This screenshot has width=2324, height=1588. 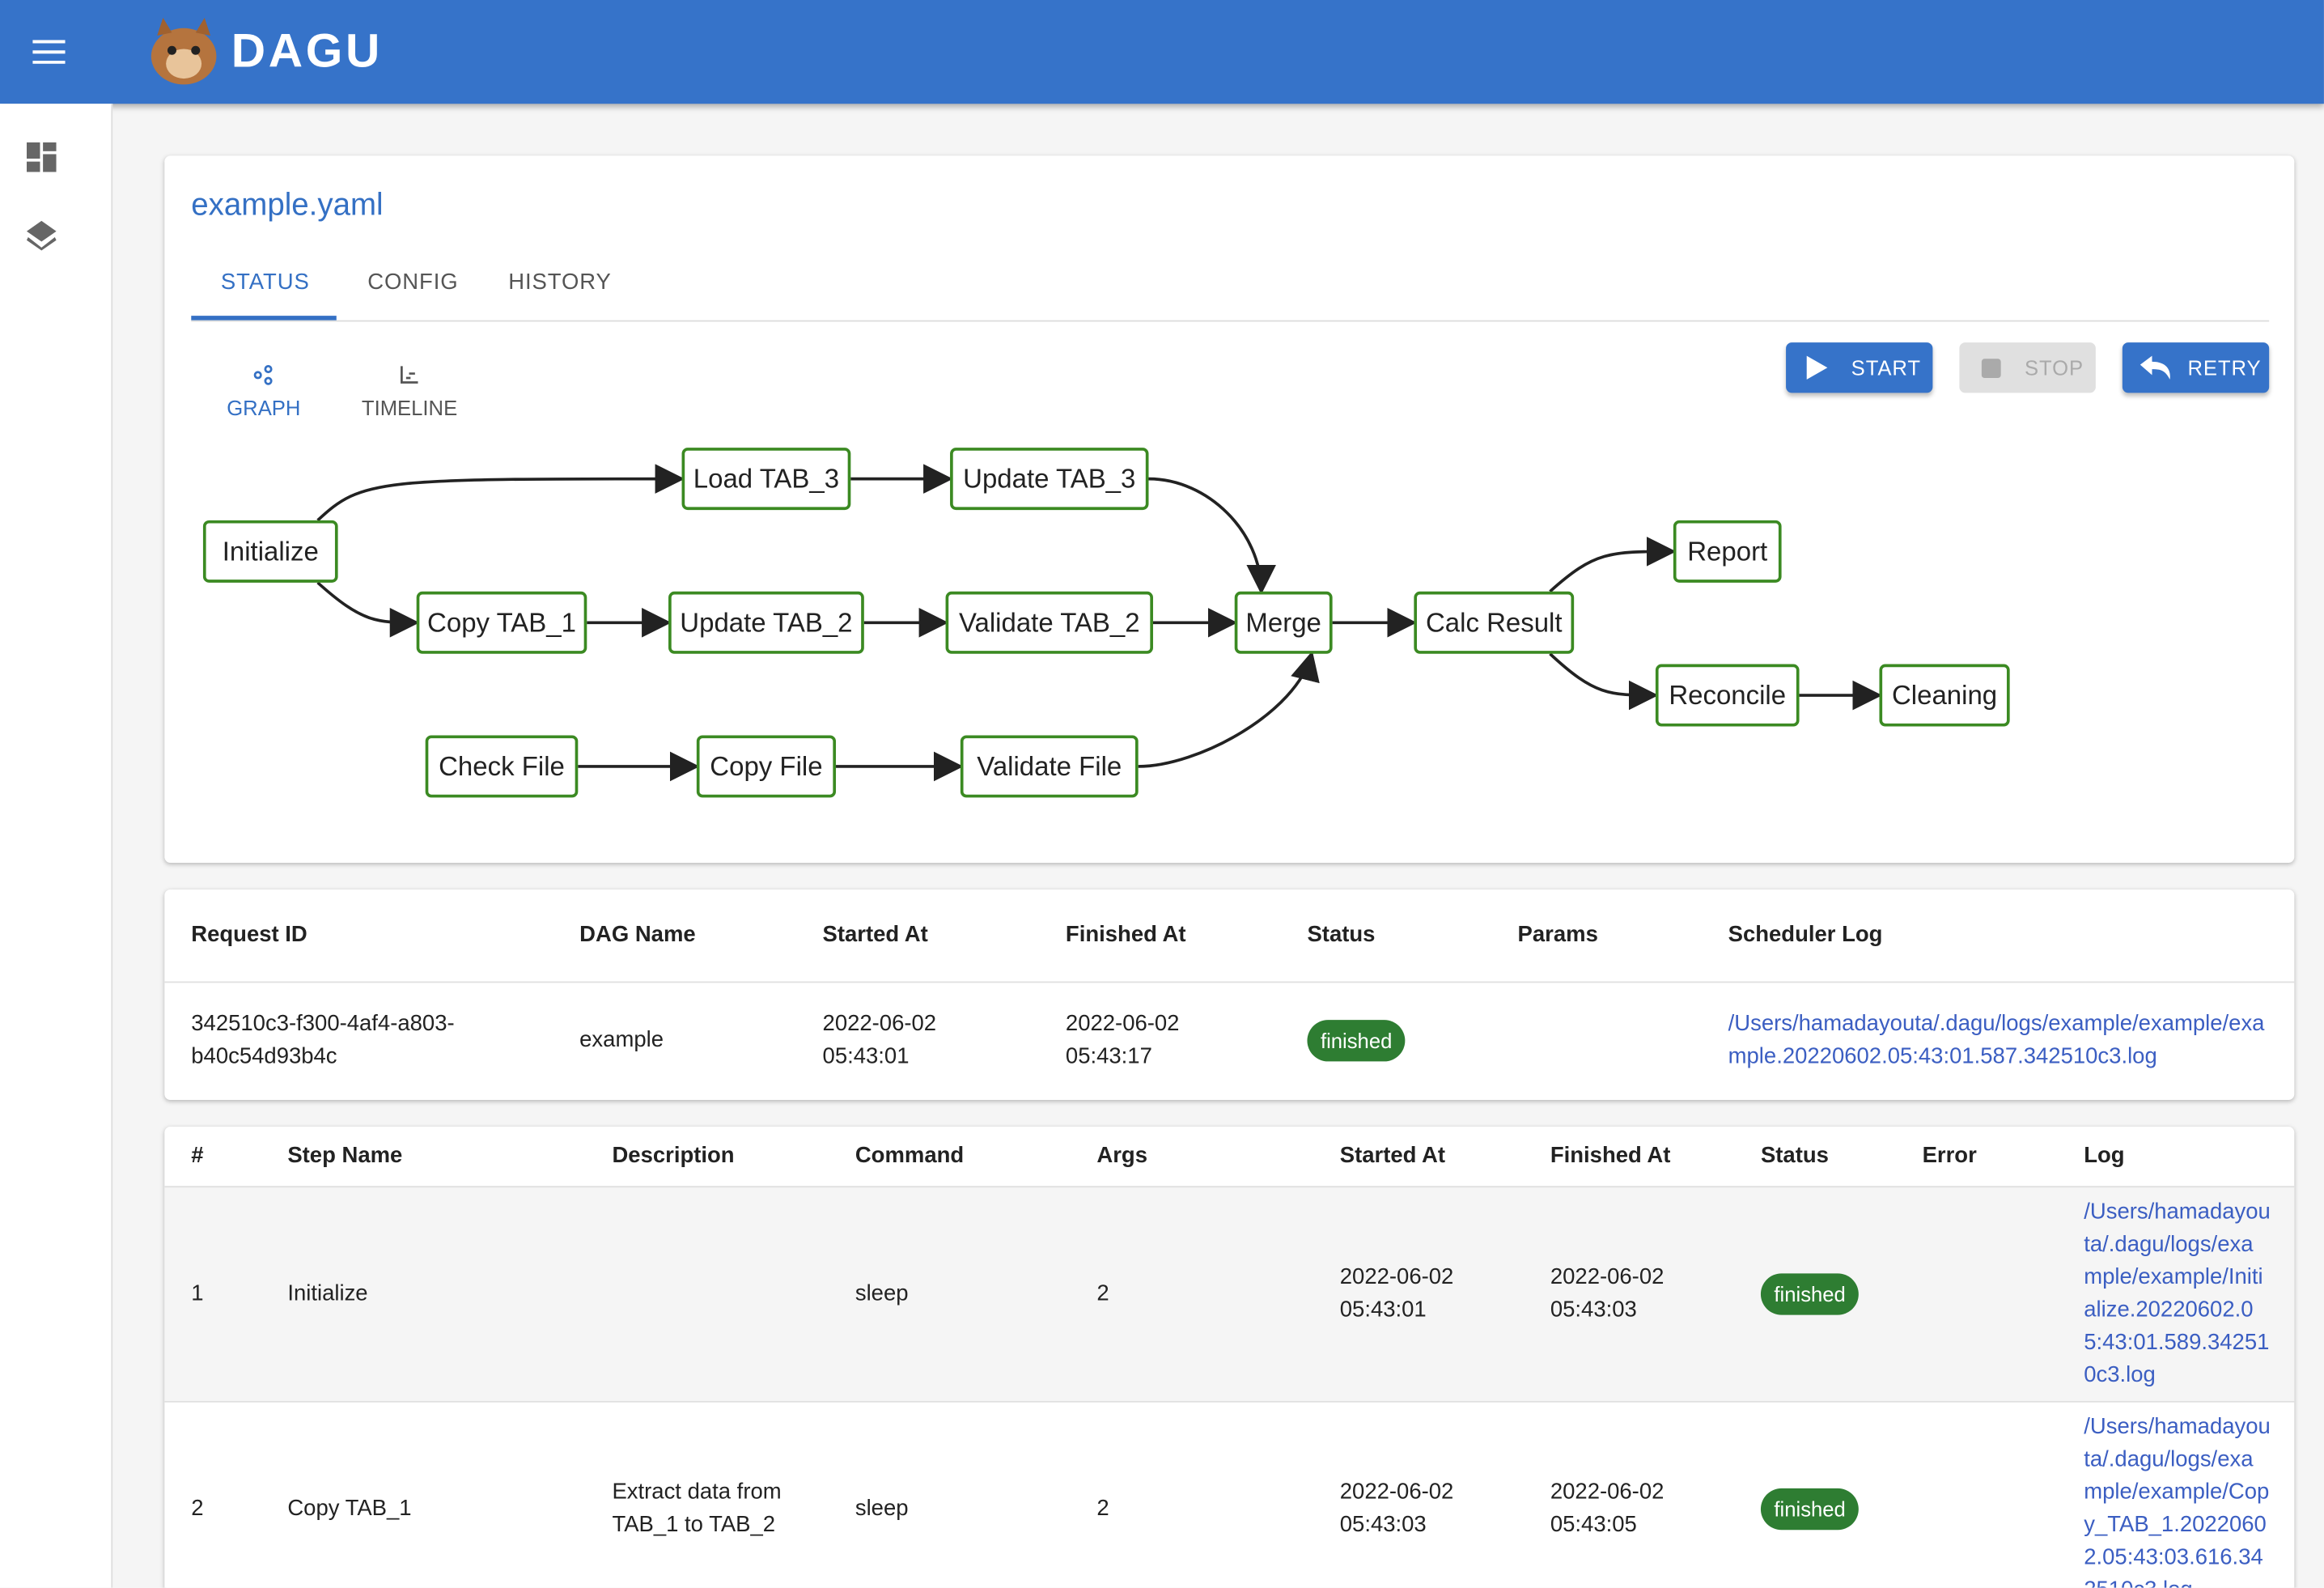 I want to click on table-cell: 2022-06-02 05:43:17, so click(x=1155, y=1041).